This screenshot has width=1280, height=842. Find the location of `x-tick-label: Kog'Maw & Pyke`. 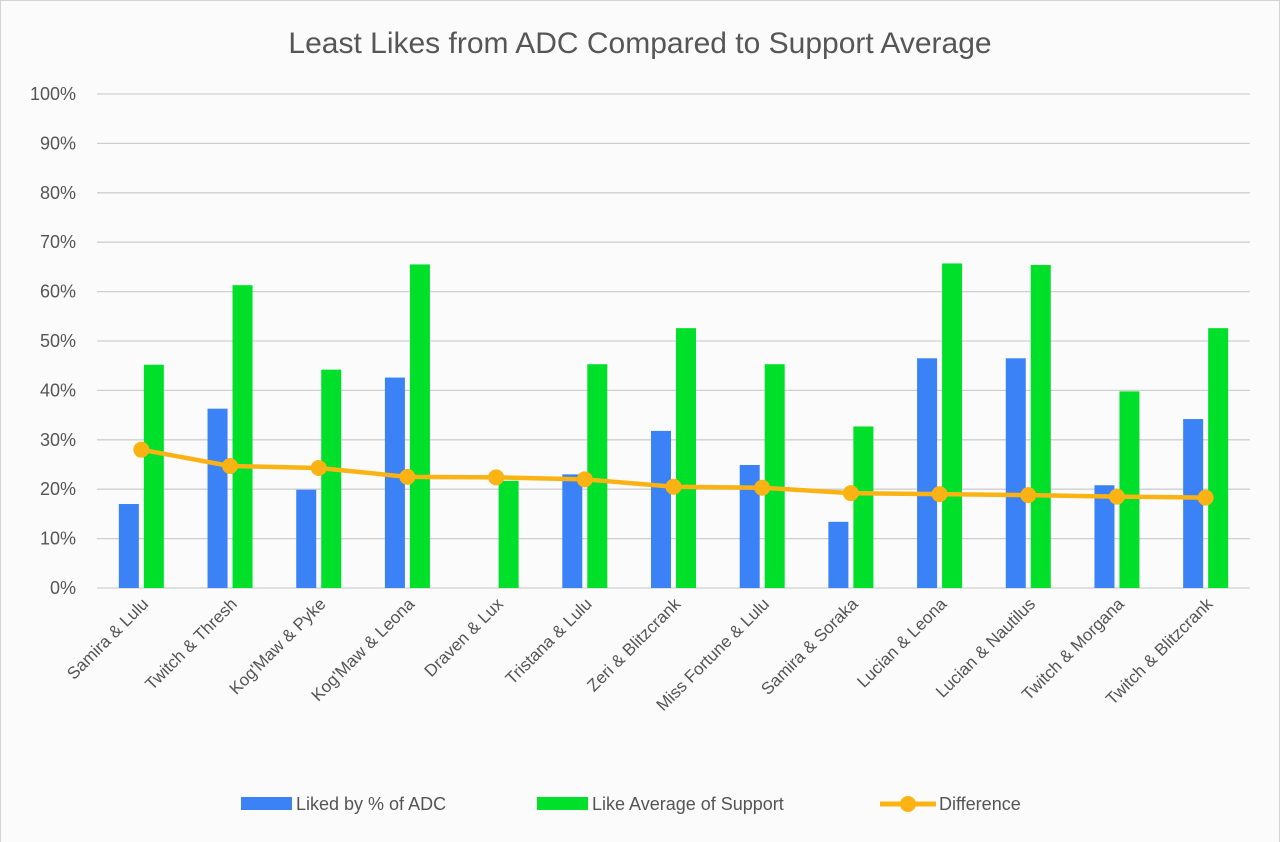

x-tick-label: Kog'Maw & Pyke is located at coordinates (278, 646).